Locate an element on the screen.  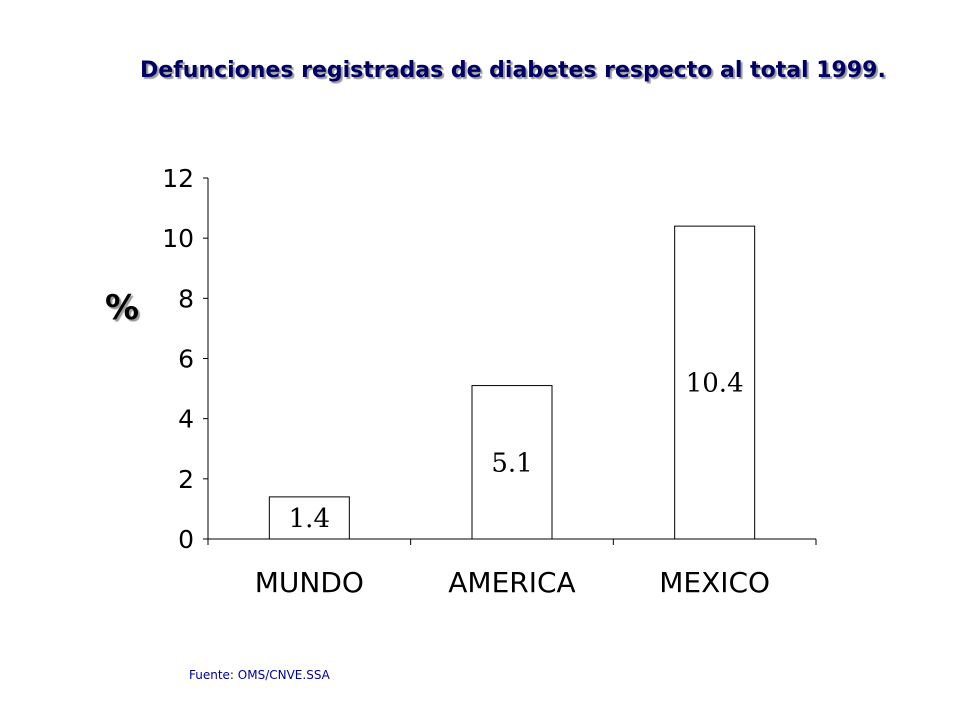
x-tick-label: MUNDO is located at coordinates (309, 582).